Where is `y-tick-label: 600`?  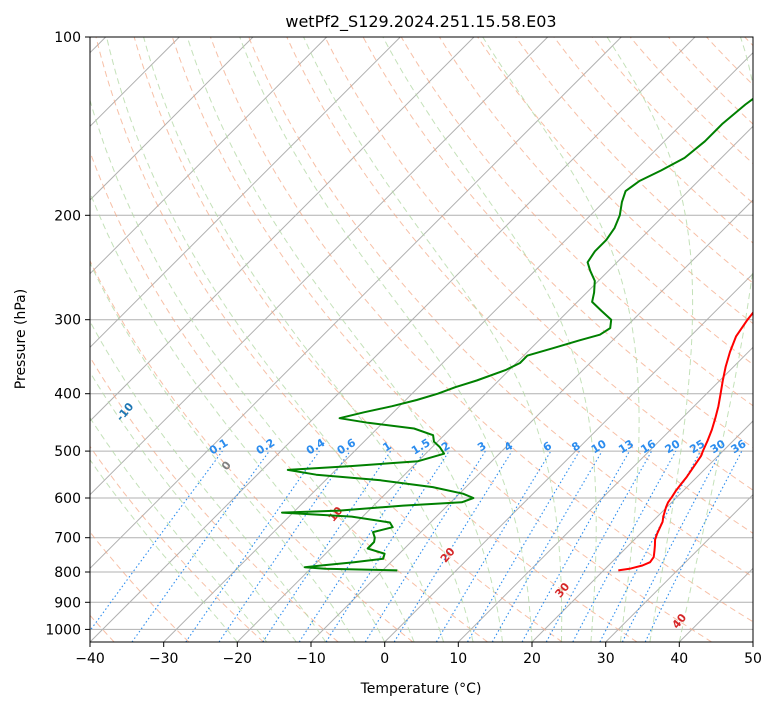
y-tick-label: 600 is located at coordinates (67, 499).